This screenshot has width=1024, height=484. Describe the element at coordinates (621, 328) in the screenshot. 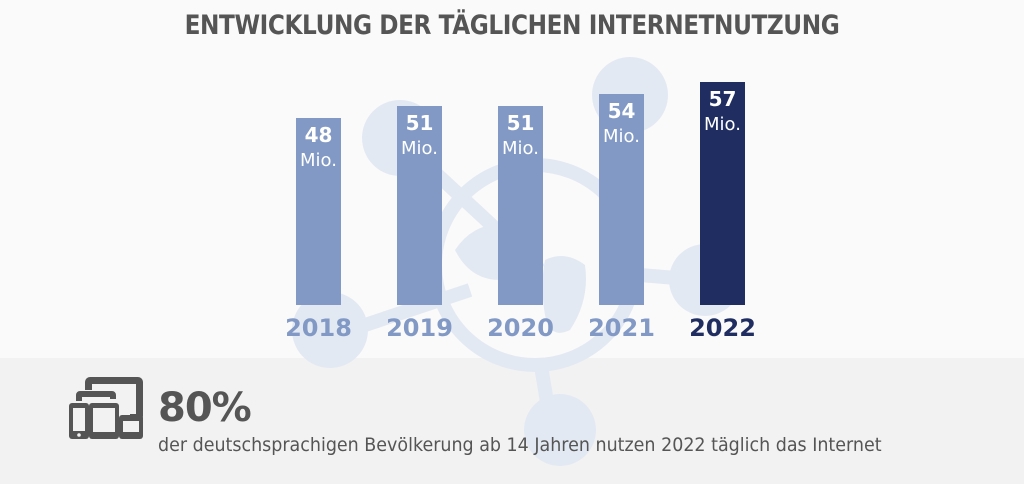

I see `year-label: 2021` at that location.